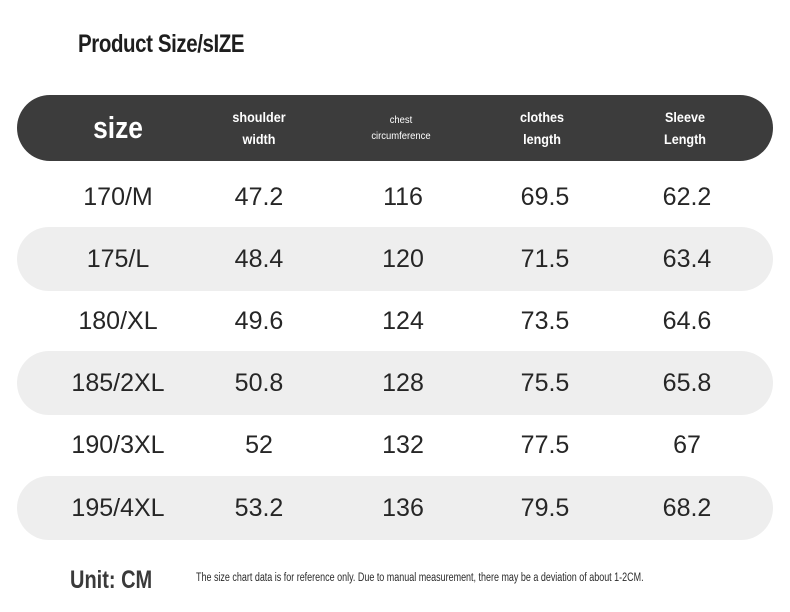 This screenshot has width=790, height=612. What do you see at coordinates (401, 128) in the screenshot?
I see `header-chest-circumference: chest circumference` at bounding box center [401, 128].